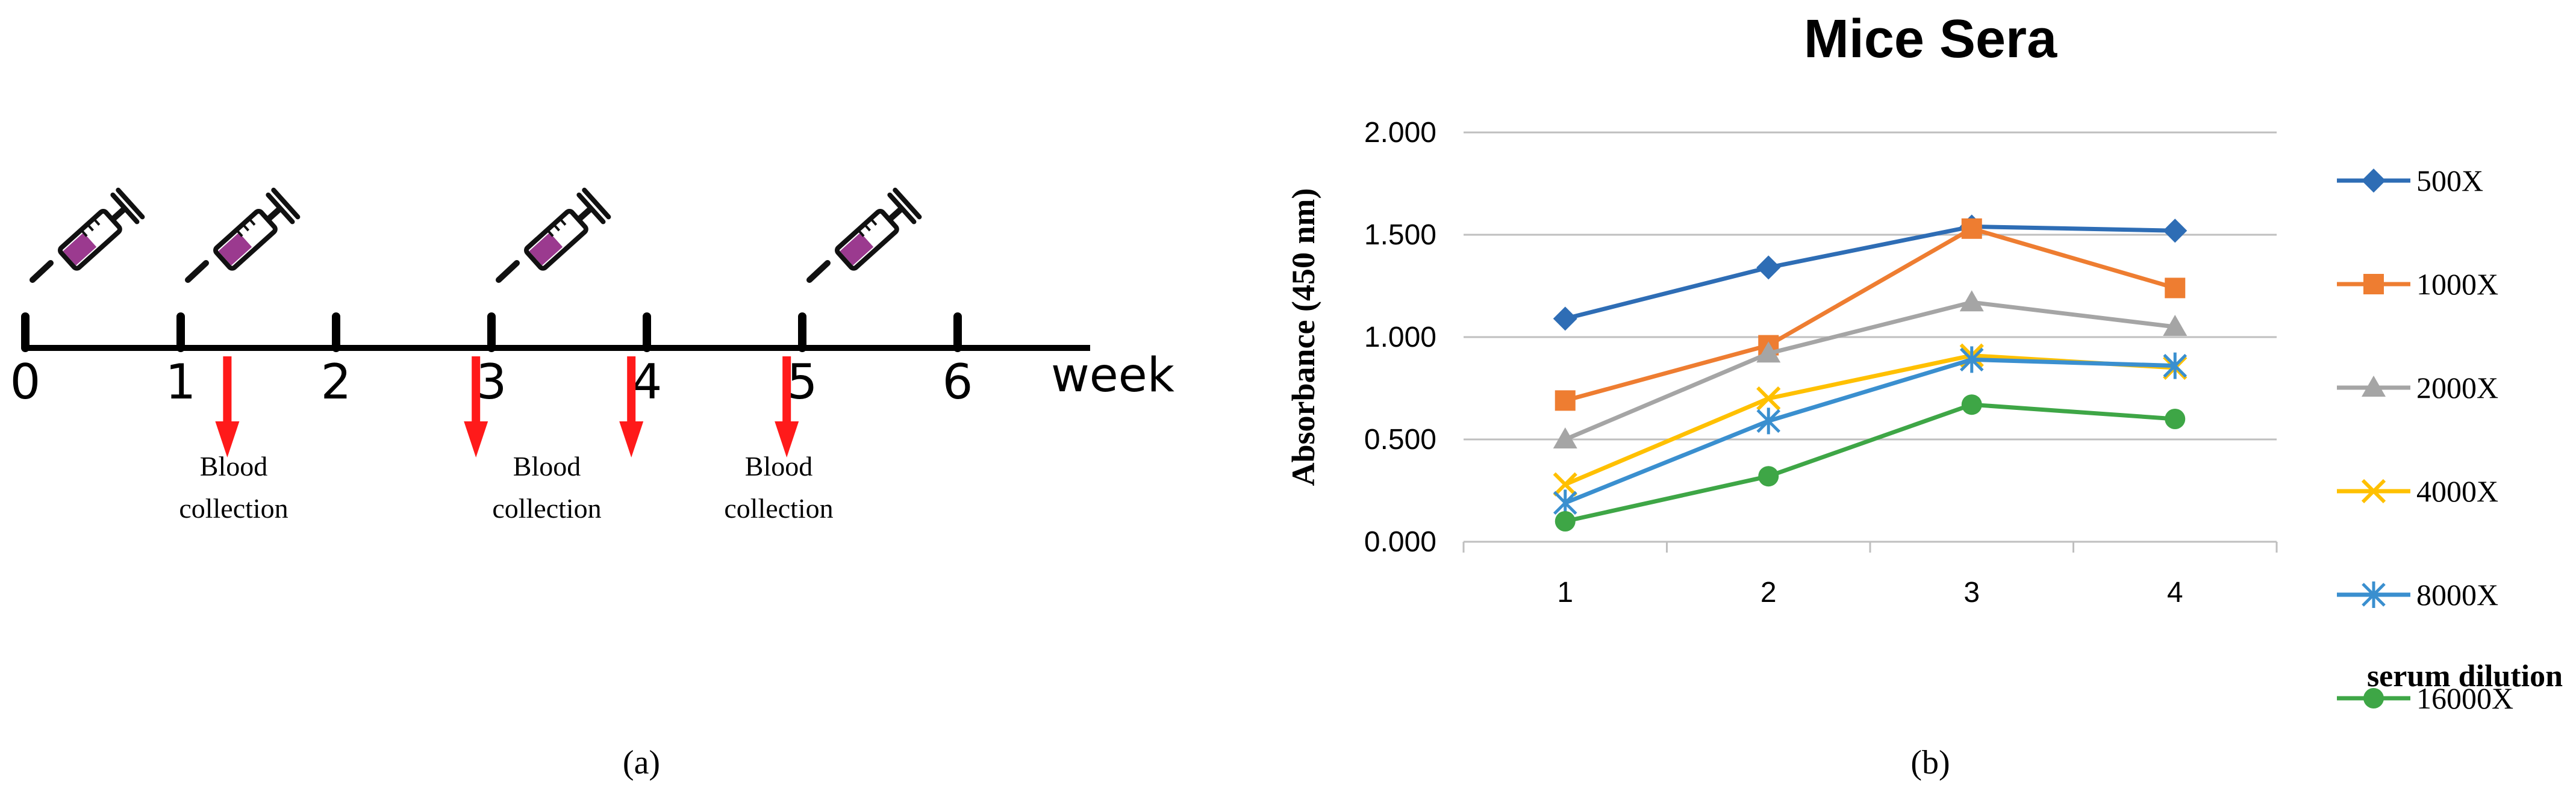  What do you see at coordinates (1400, 133) in the screenshot?
I see `y-tick-label: 2.000` at bounding box center [1400, 133].